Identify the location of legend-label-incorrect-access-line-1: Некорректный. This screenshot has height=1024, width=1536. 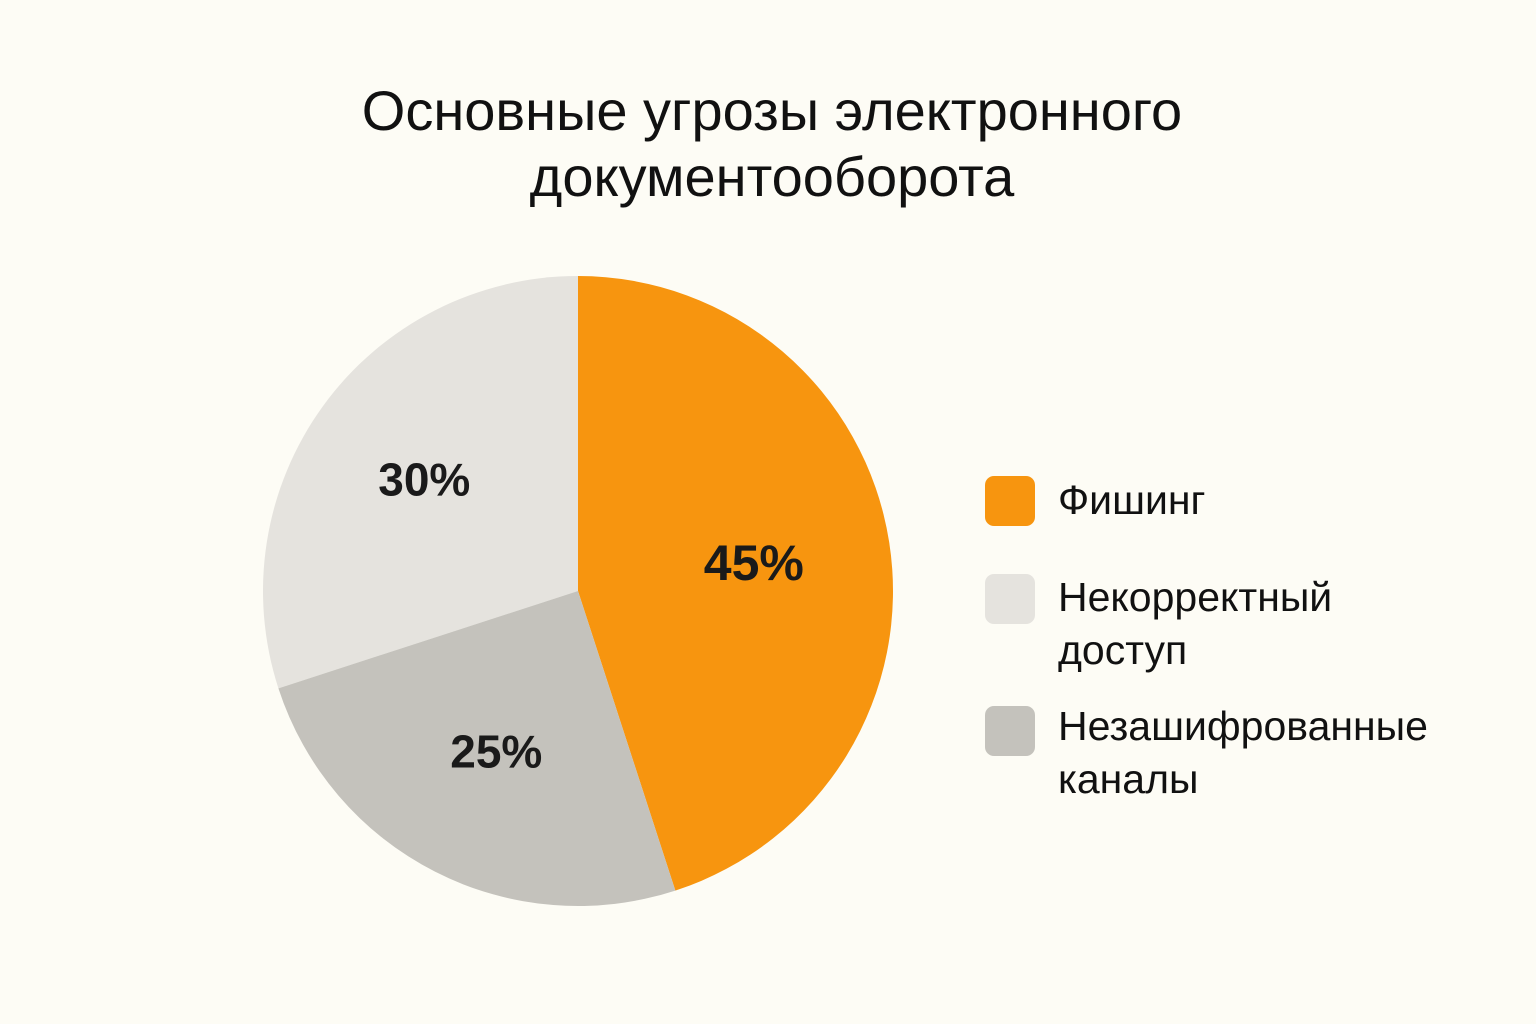
(1195, 597).